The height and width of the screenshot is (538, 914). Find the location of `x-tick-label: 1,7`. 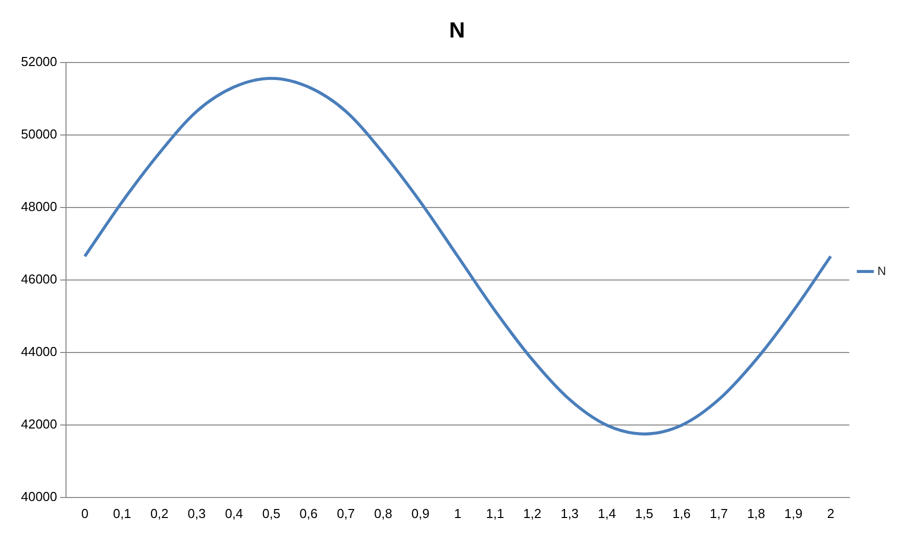

x-tick-label: 1,7 is located at coordinates (719, 513).